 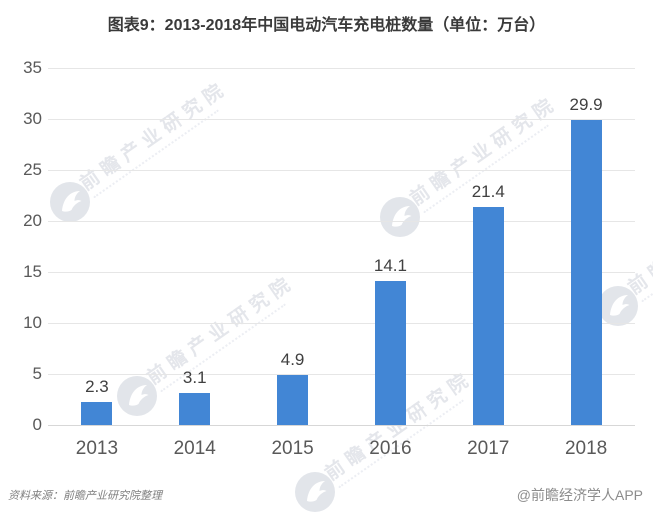 I want to click on value-label: 14.1, so click(x=390, y=266).